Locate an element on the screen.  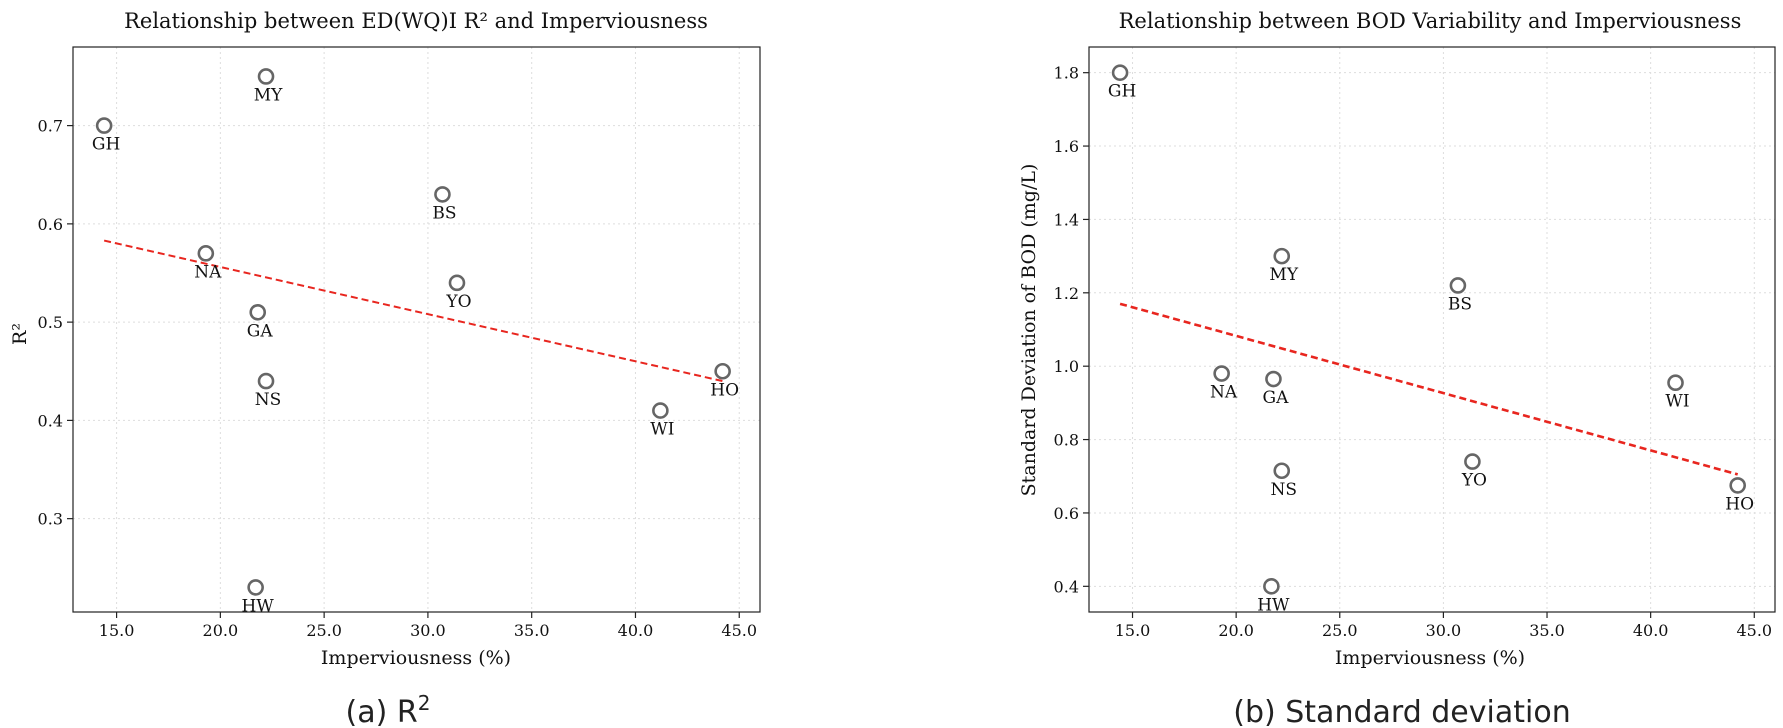
chart-b-point-label-bs: BS is located at coordinates (1460, 304).